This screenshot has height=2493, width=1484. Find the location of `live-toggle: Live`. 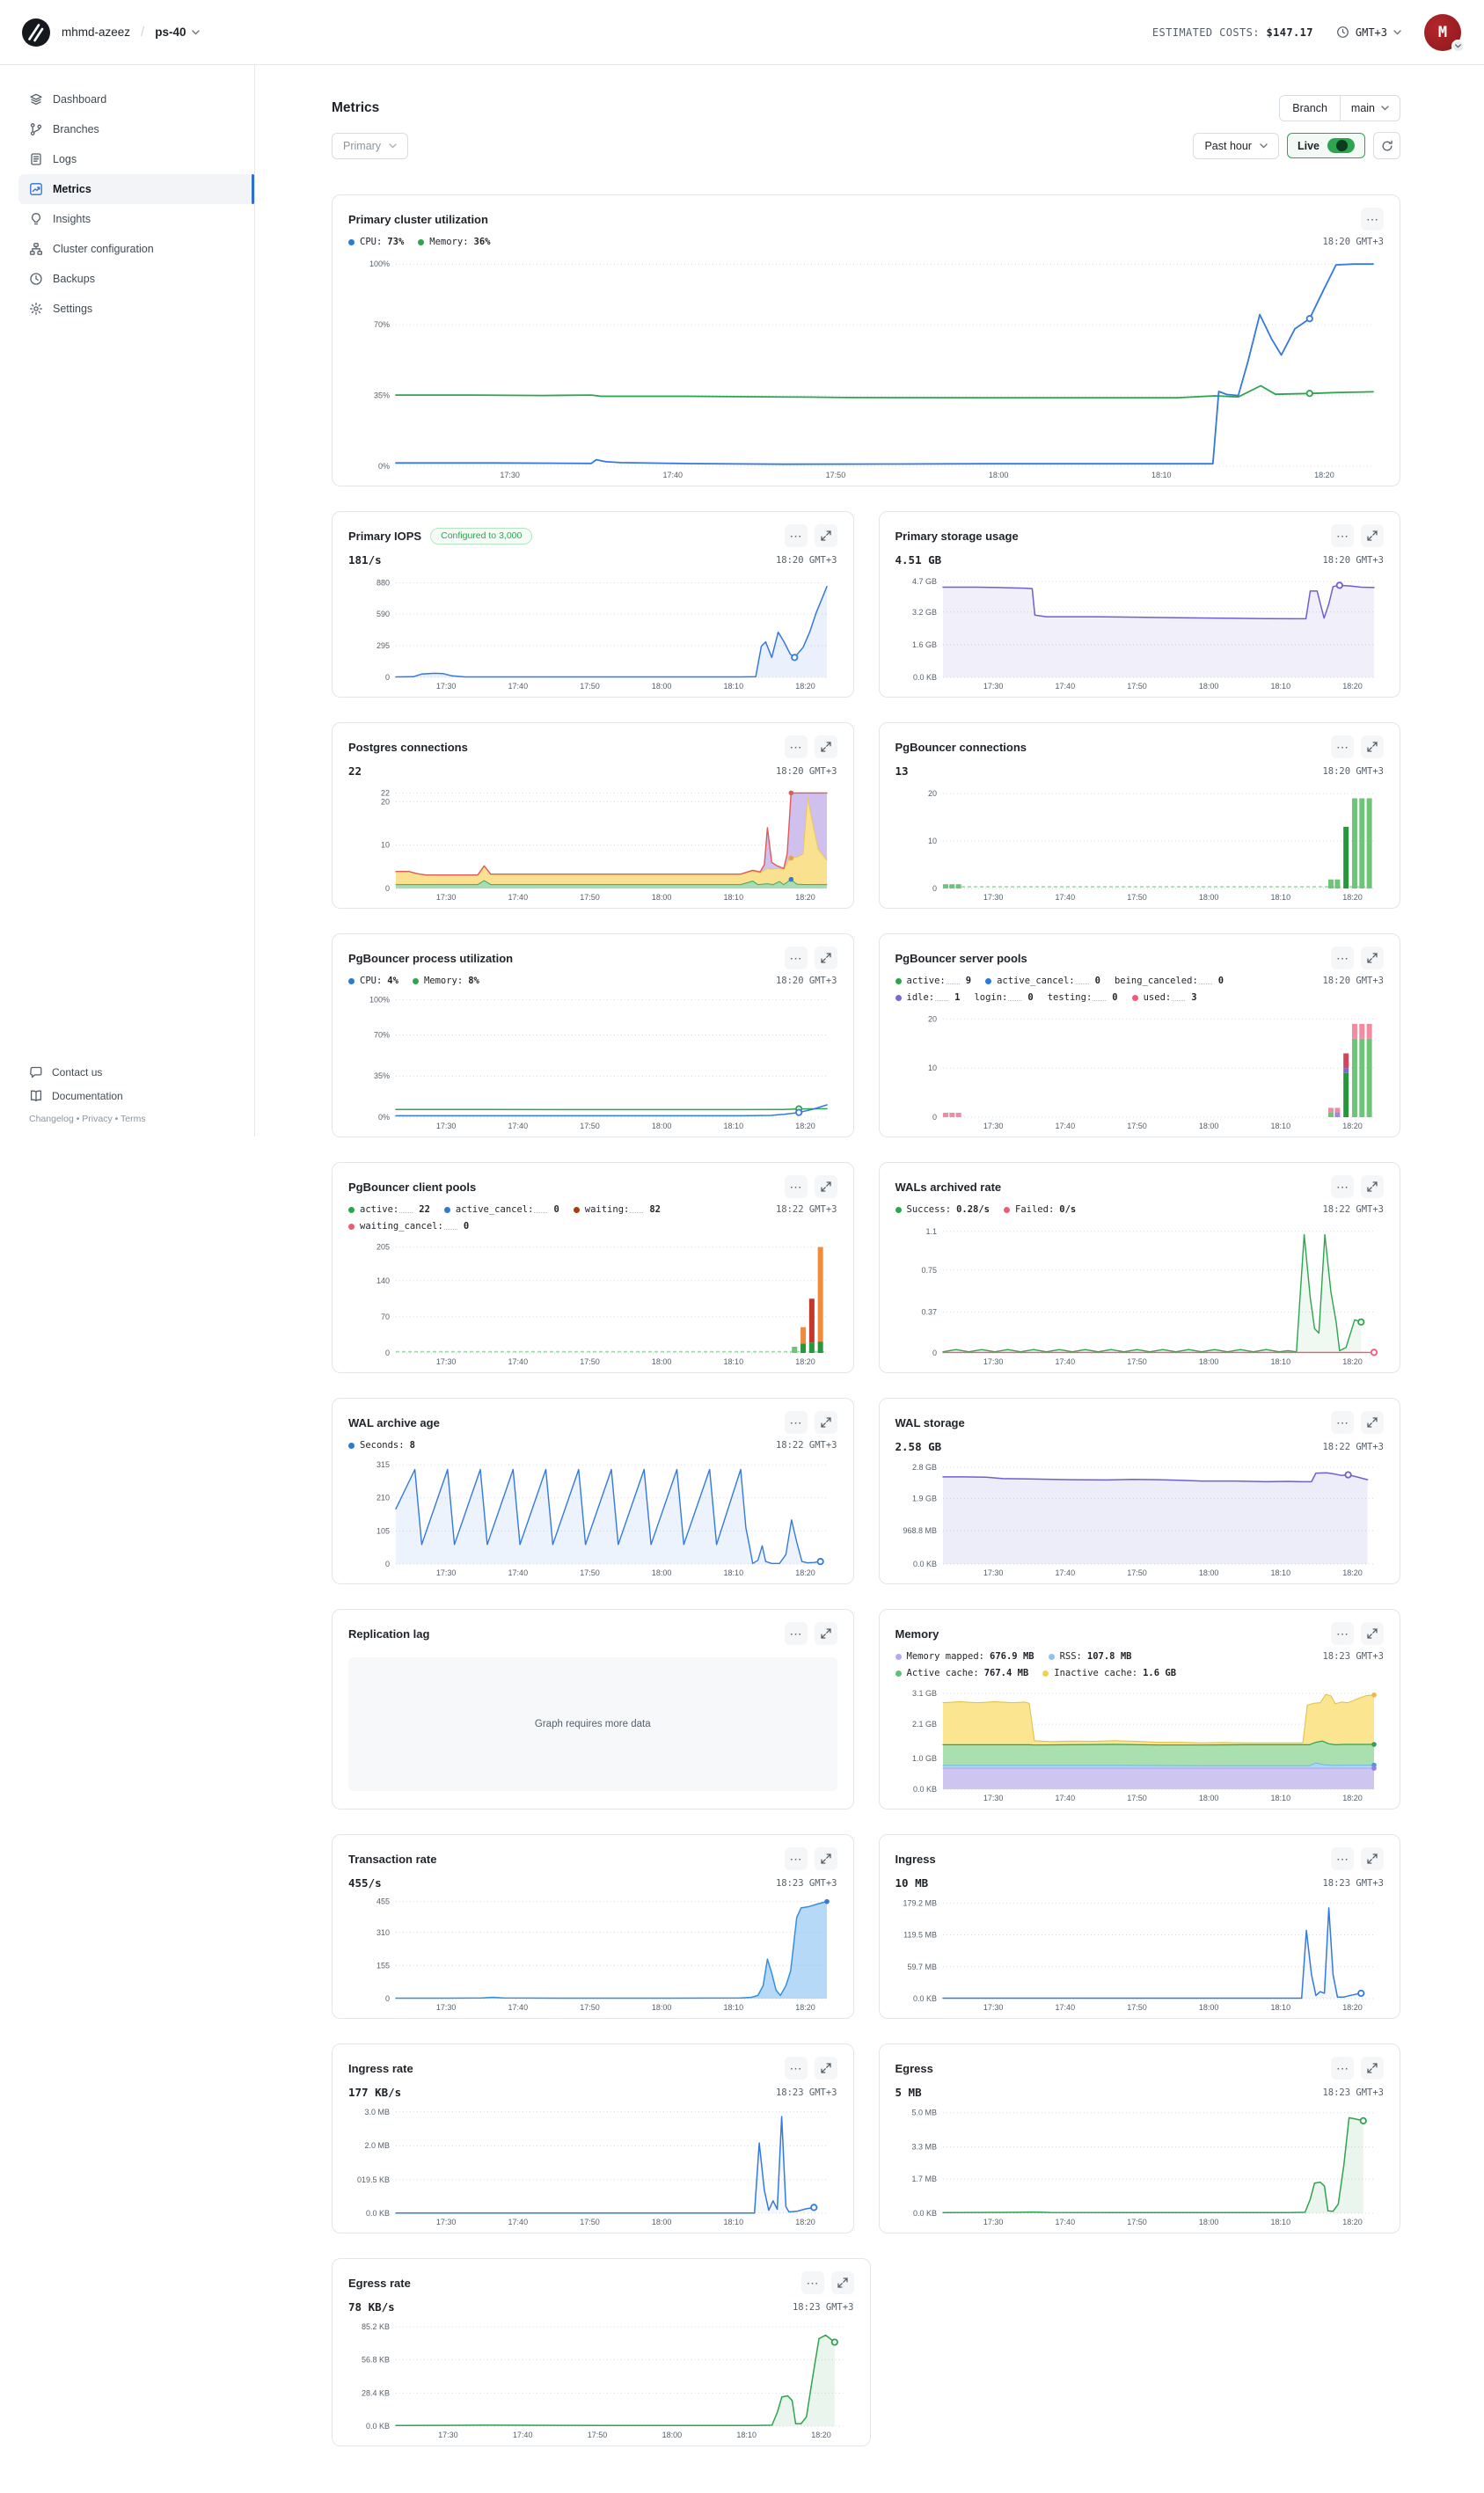

live-toggle: Live is located at coordinates (1325, 145).